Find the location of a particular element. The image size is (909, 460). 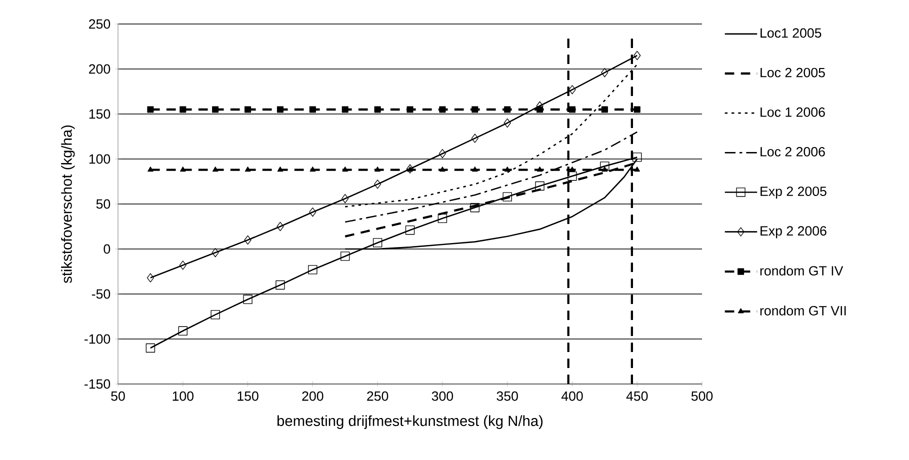

x-tick-label: 400 is located at coordinates (572, 396).